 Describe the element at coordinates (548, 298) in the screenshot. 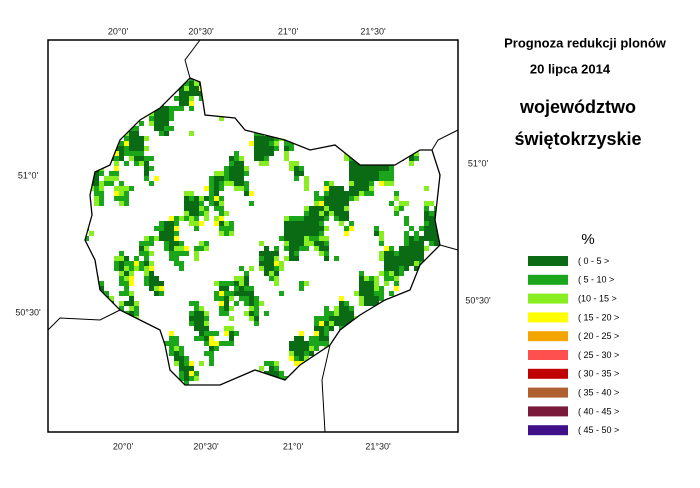

I see `legend-swatch` at that location.